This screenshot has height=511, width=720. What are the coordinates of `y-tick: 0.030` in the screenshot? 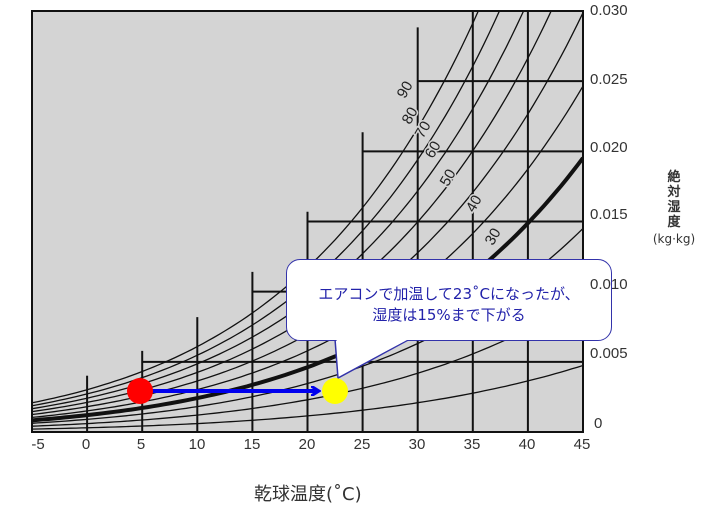 It's located at (609, 10).